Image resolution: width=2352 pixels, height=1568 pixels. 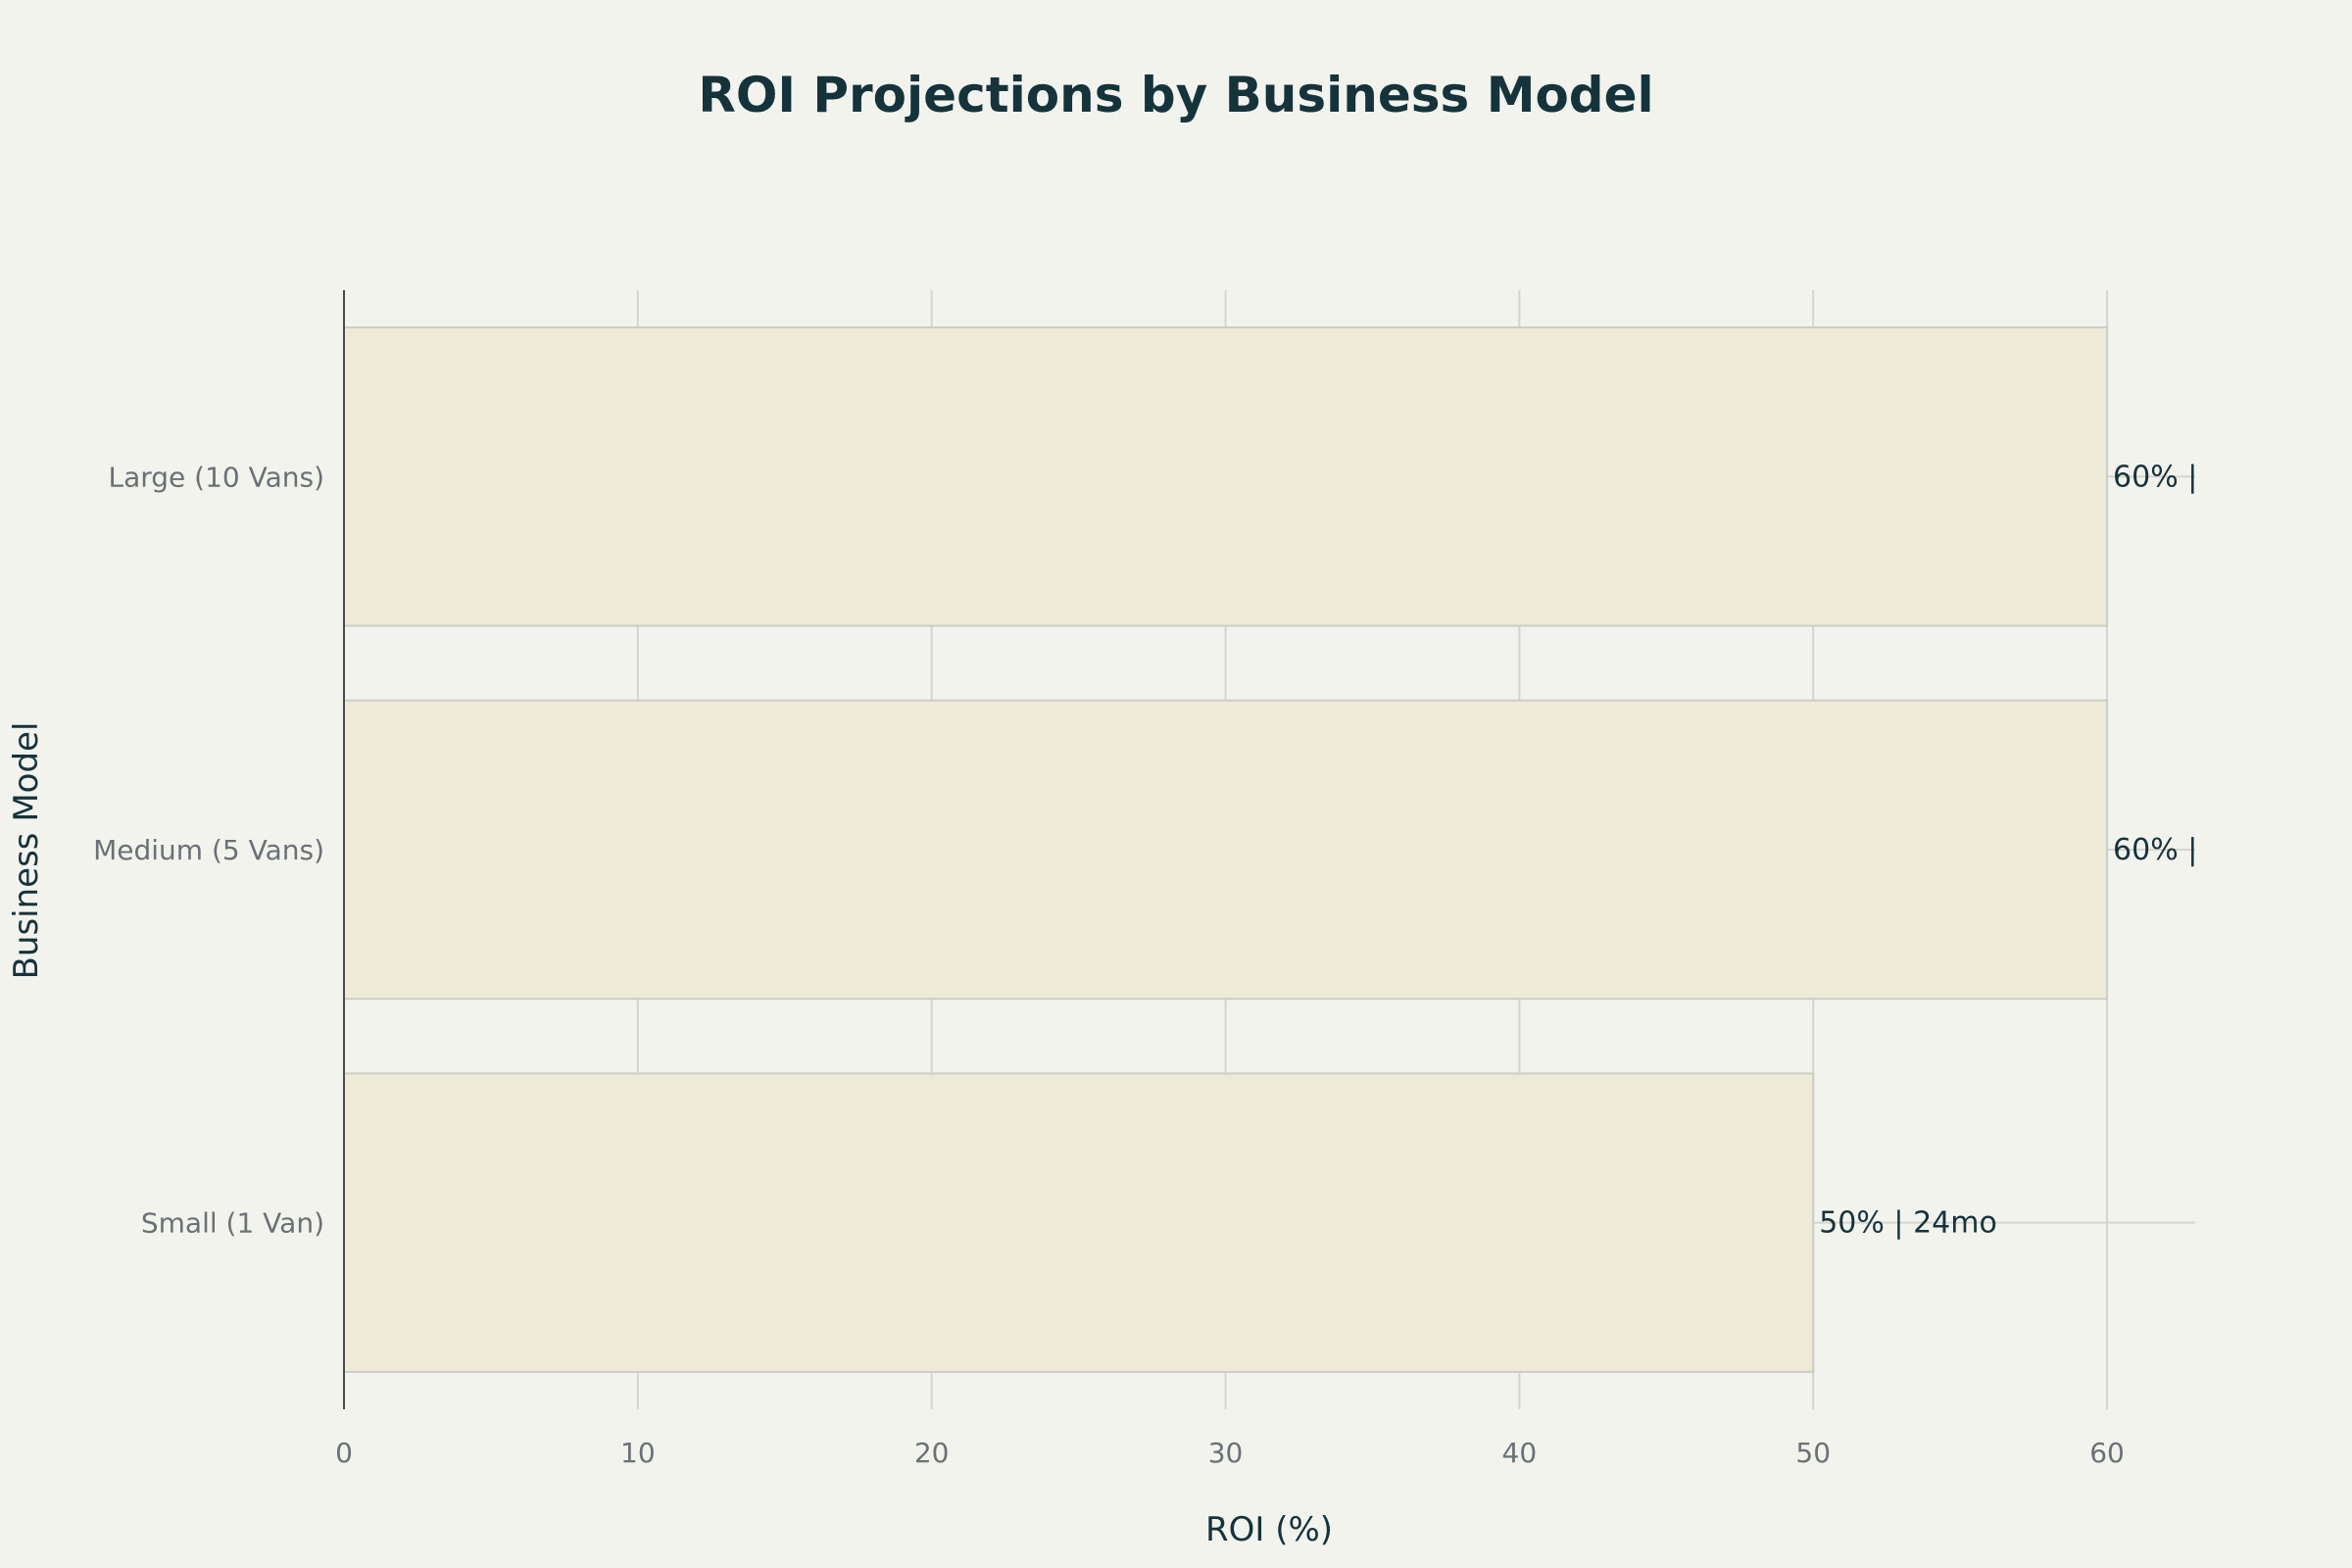 I want to click on x-tick-label-0: 0, so click(x=344, y=1453).